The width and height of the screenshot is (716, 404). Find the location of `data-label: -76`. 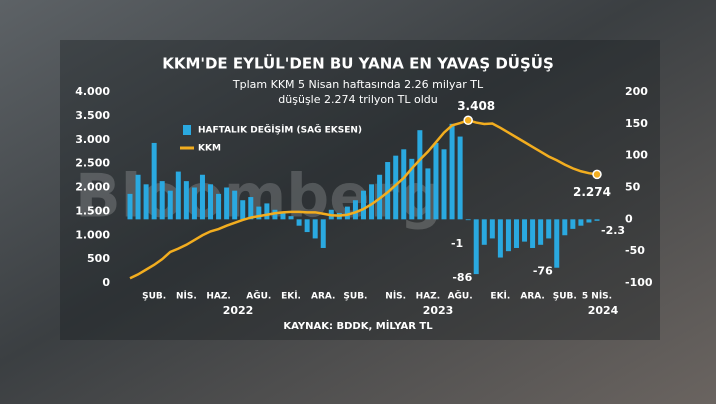

data-label: -76 is located at coordinates (543, 271).